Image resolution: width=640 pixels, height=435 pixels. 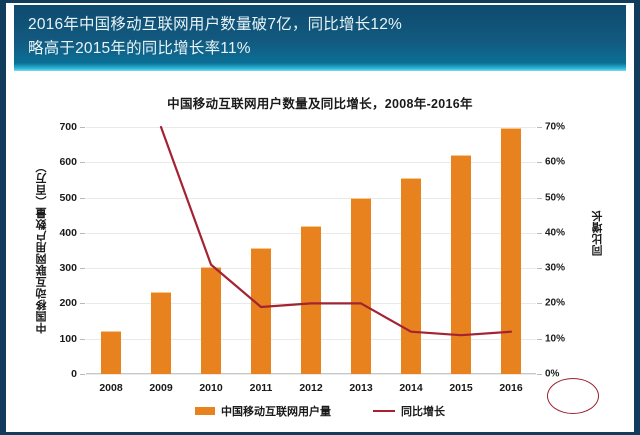 I want to click on y-axis-label-right-text: 同比增长, so click(x=598, y=233).